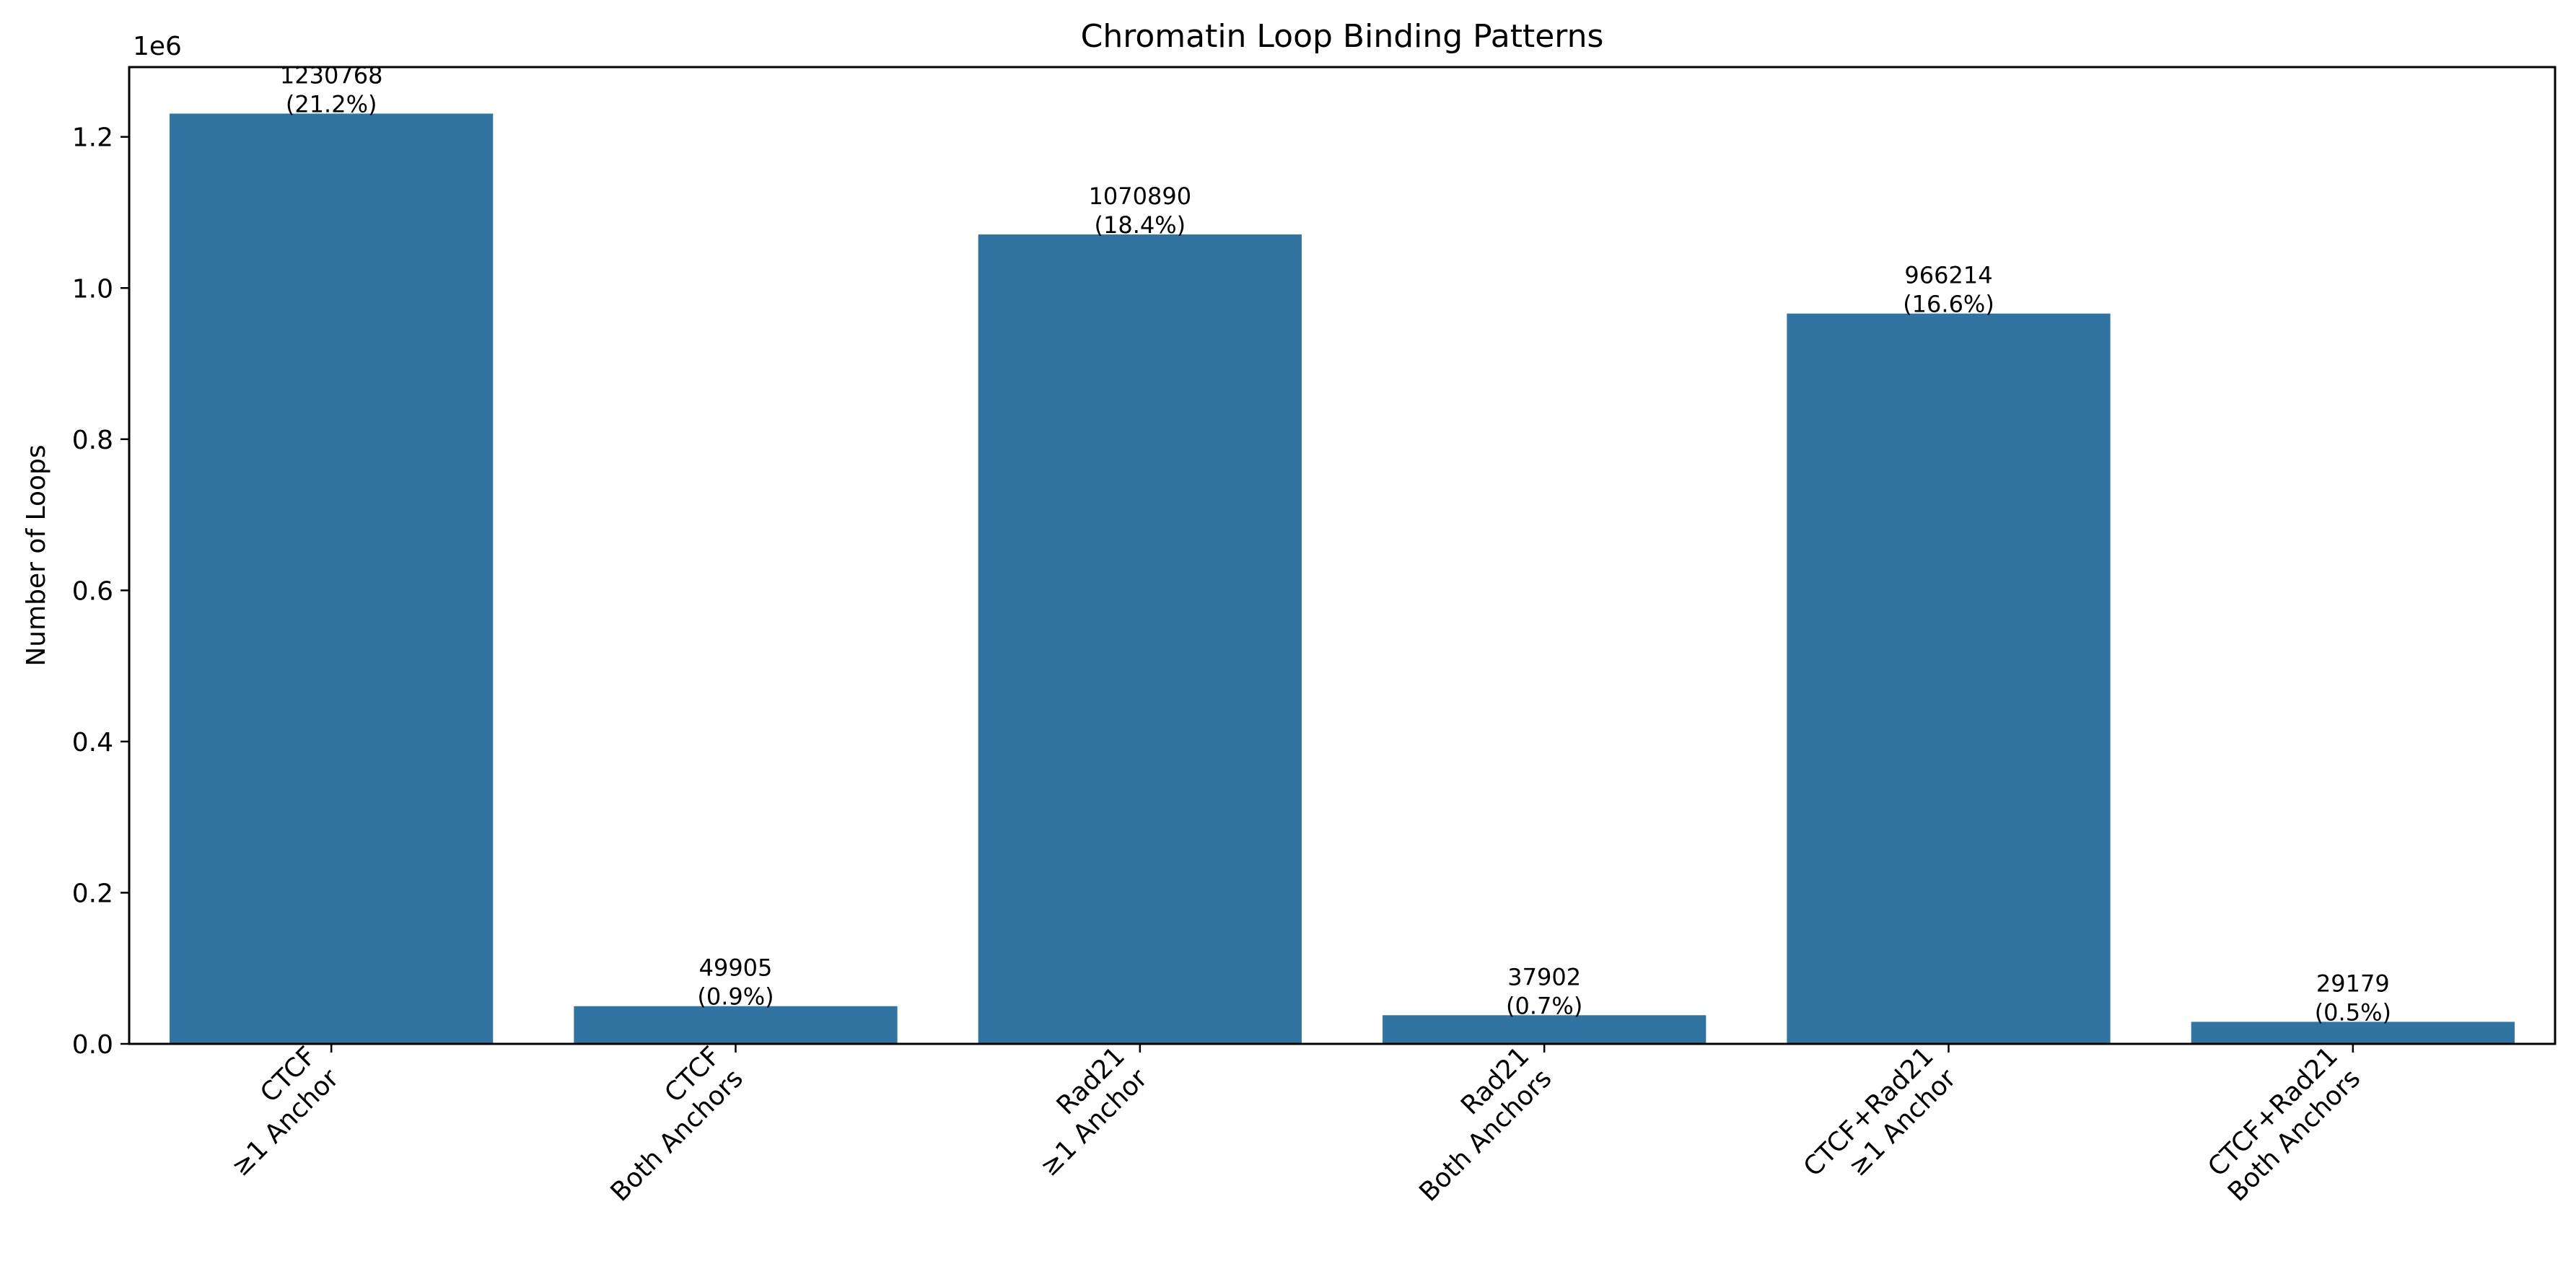 The width and height of the screenshot is (2576, 1274). Describe the element at coordinates (1880, 1112) in the screenshot. I see `x-tick-label-group: CTCF+Rad21≥1 Anchor` at that location.